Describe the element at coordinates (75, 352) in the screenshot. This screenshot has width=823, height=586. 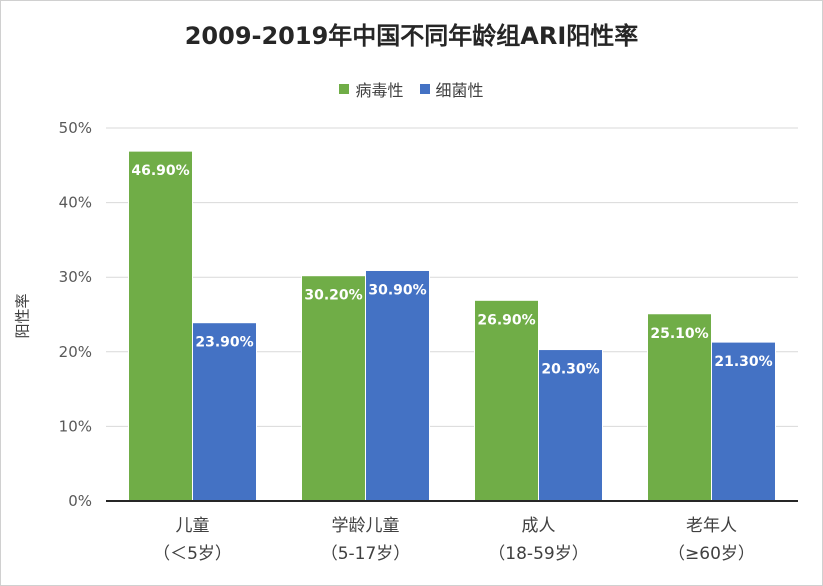
I see `y-tick-label: 20%` at that location.